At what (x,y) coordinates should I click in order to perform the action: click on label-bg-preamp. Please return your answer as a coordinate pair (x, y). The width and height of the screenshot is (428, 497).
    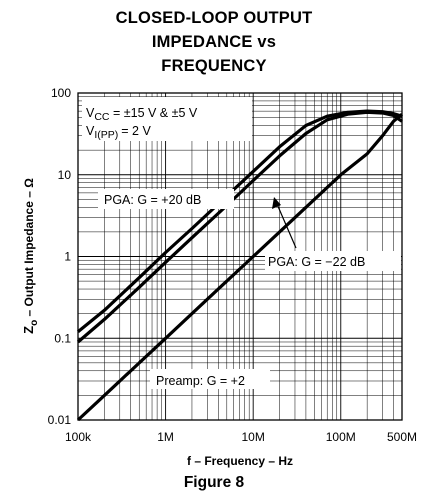
    Looking at the image, I should click on (210, 379).